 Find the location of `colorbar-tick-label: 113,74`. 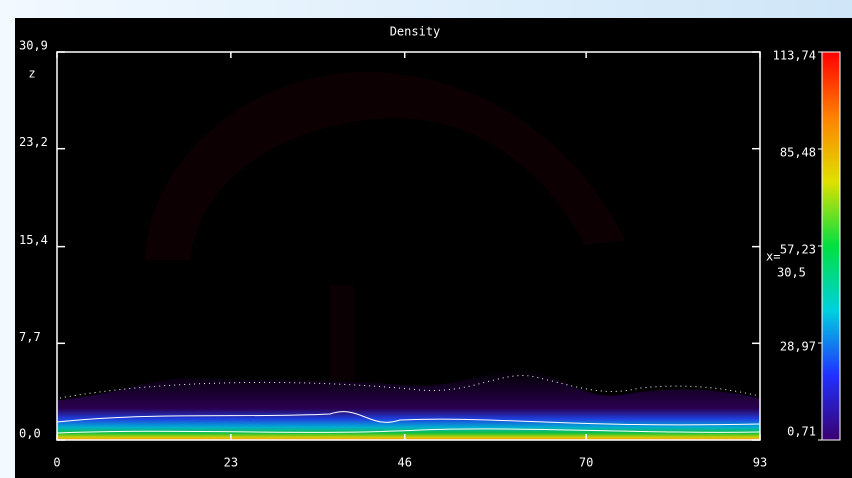

colorbar-tick-label: 113,74 is located at coordinates (794, 56).